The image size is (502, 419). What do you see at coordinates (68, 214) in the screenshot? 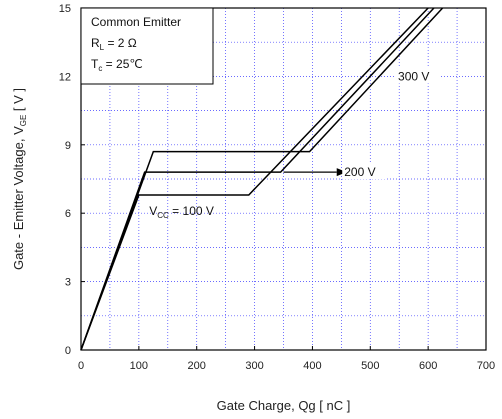
I see `y-tick-label: 6` at bounding box center [68, 214].